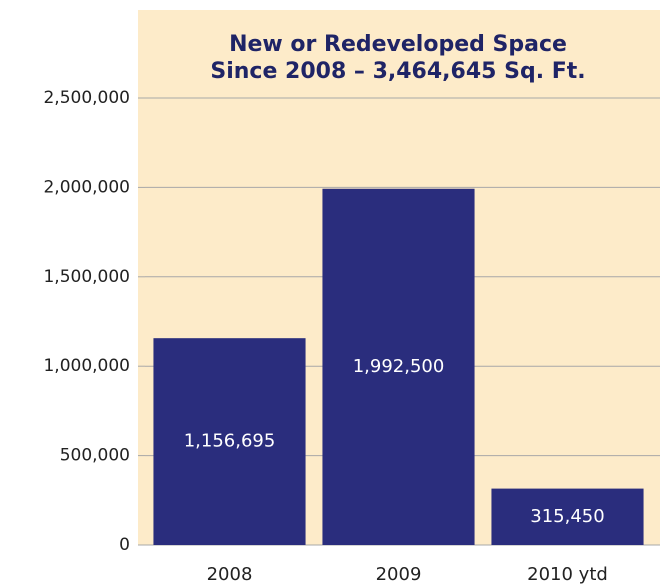 Image resolution: width=660 pixels, height=586 pixels. What do you see at coordinates (397, 71) in the screenshot?
I see `chart-title: Since 2008 – 3,464,645 Sq. Ft.` at bounding box center [397, 71].